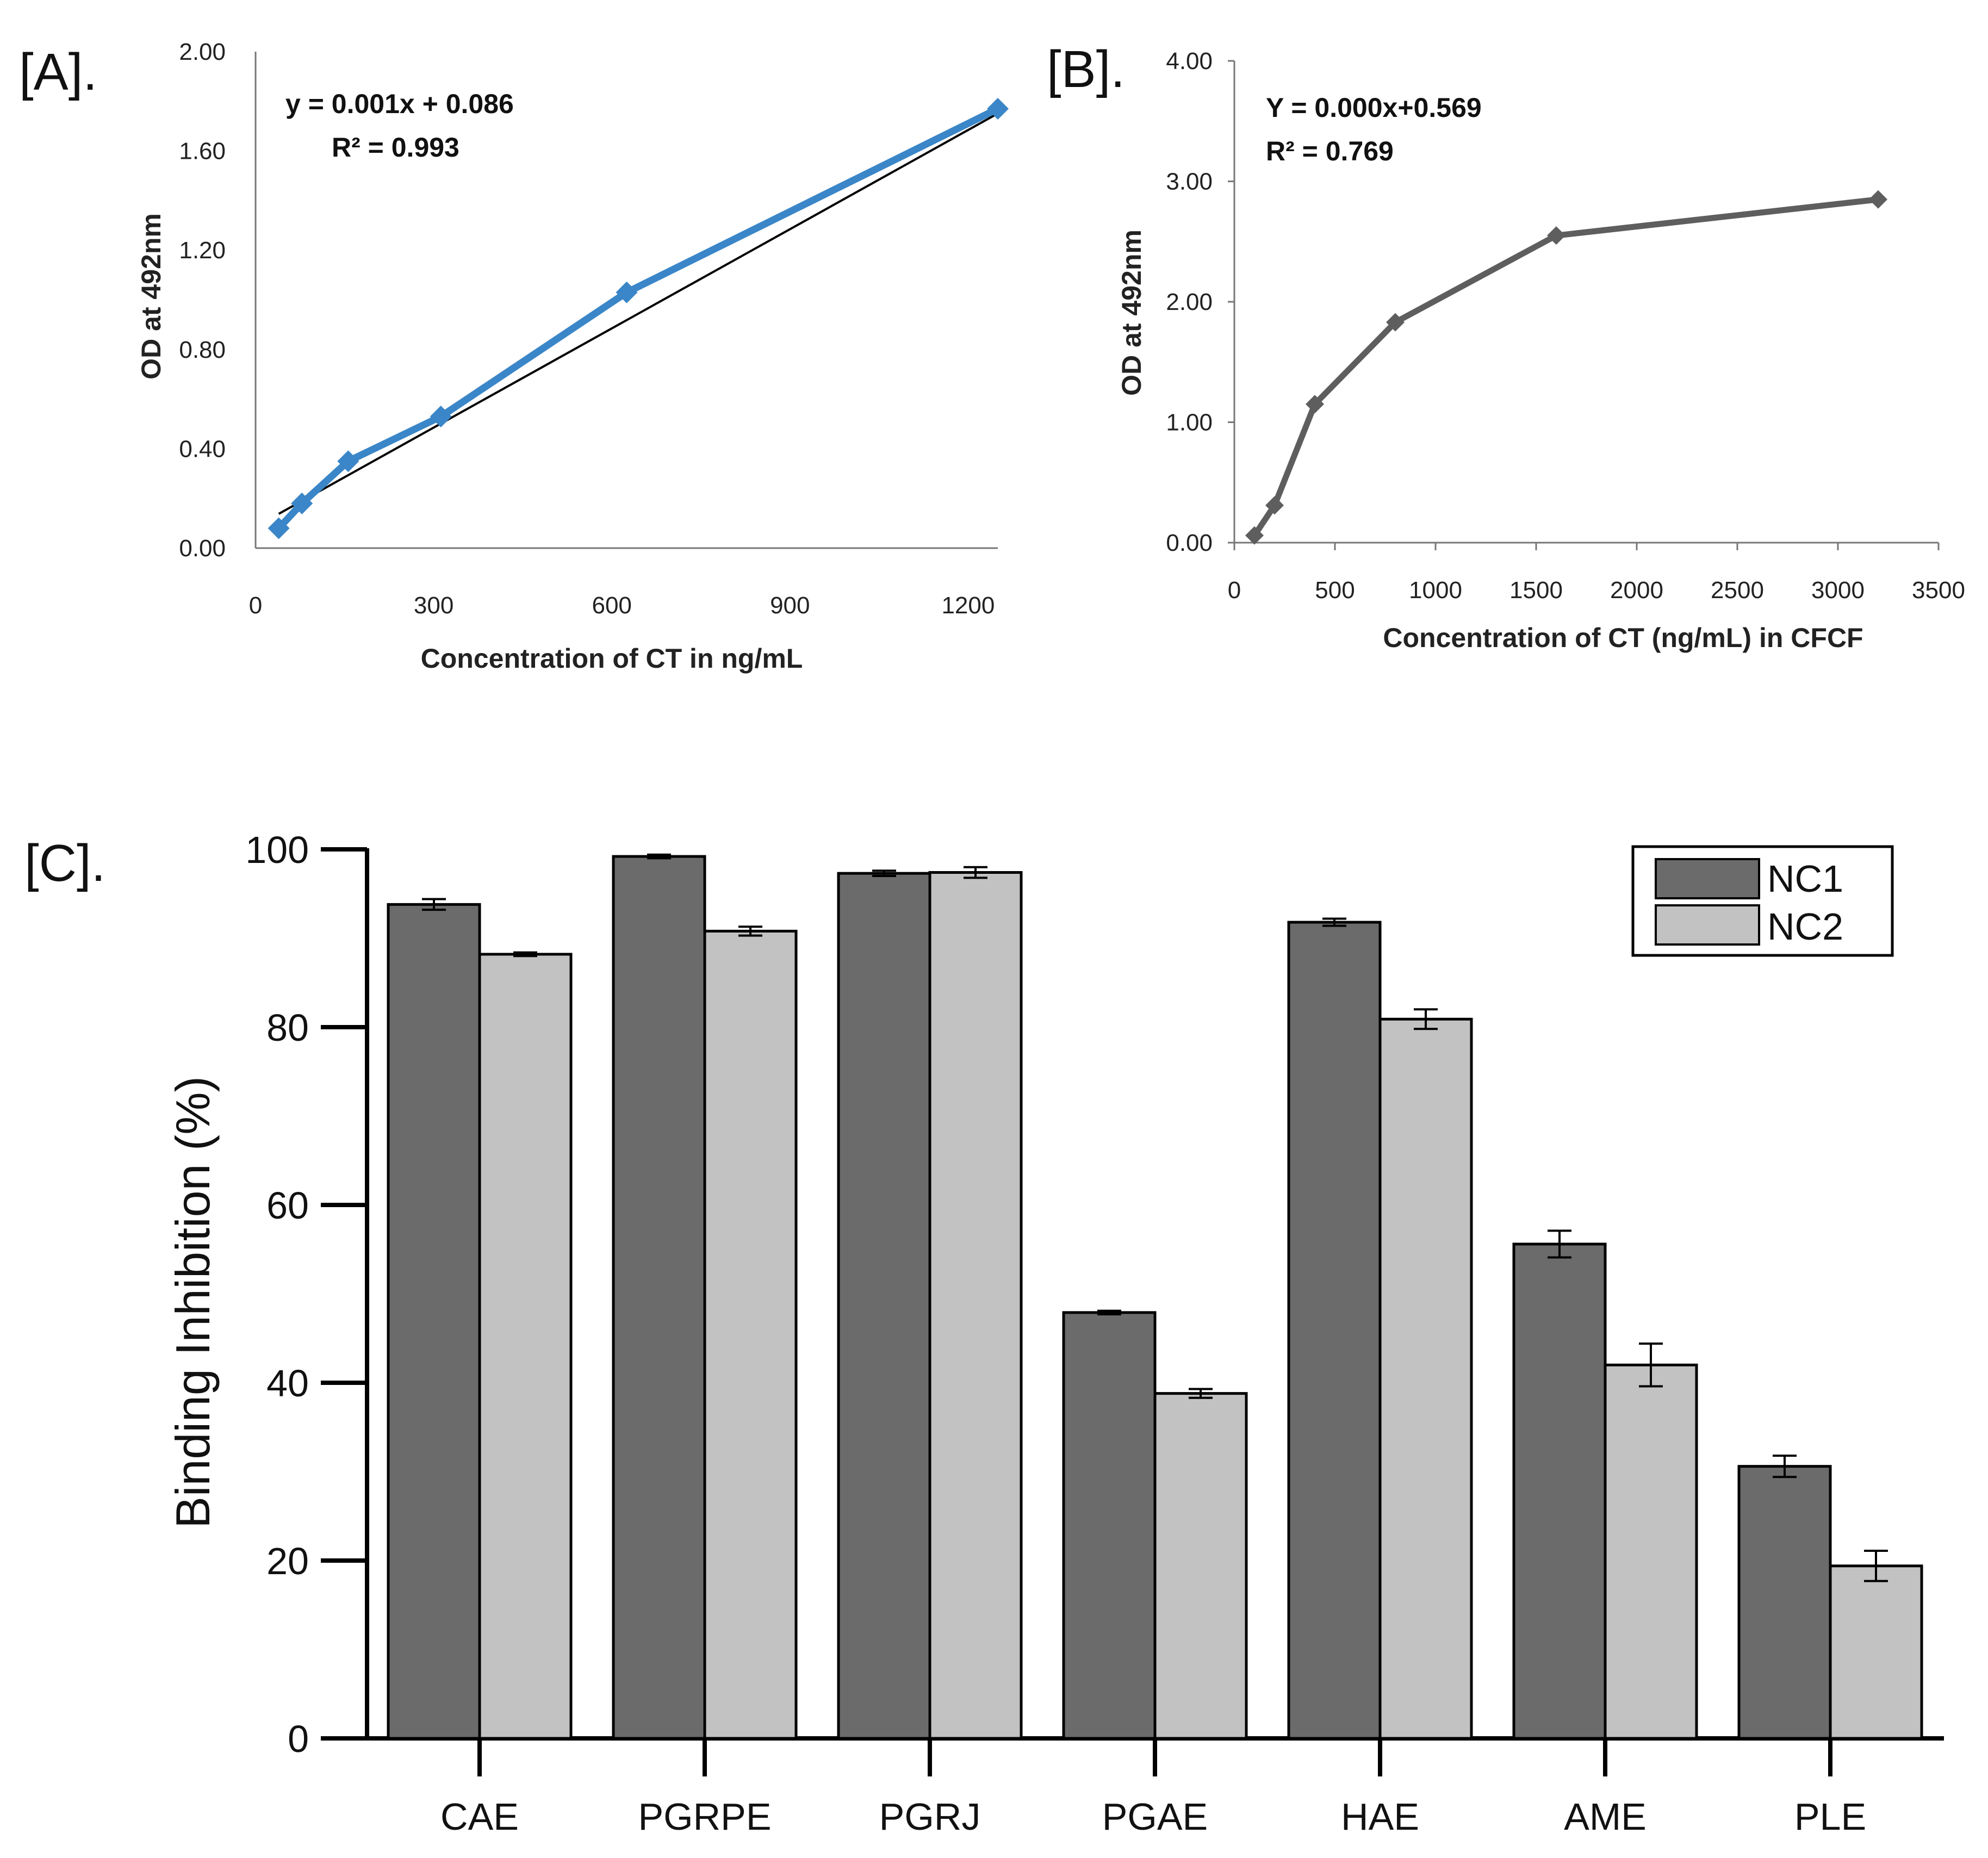 The height and width of the screenshot is (1858, 1988). What do you see at coordinates (930, 1817) in the screenshot?
I see `chart-c-x-tick-label: PGRJ` at bounding box center [930, 1817].